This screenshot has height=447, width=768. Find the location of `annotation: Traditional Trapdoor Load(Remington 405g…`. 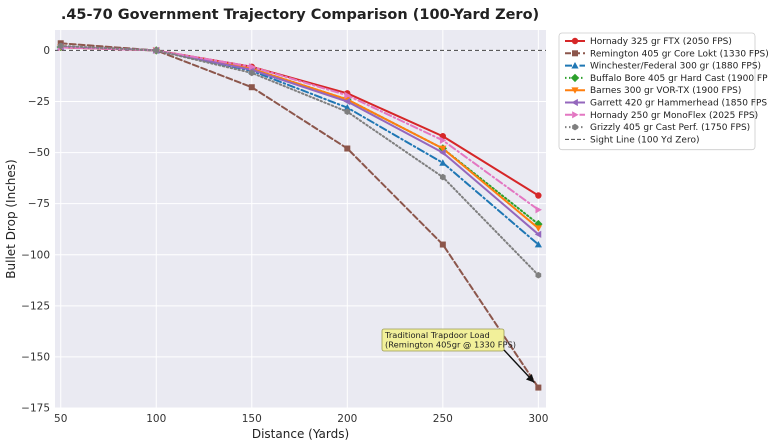

annotation: Traditional Trapdoor Load(Remington 405g… is located at coordinates (458, 356).